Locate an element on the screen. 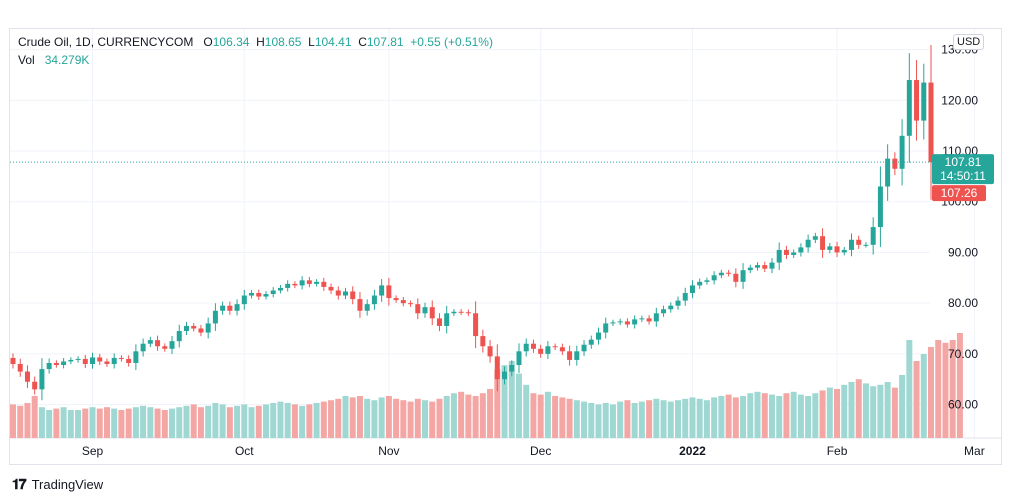 The height and width of the screenshot is (501, 1012). currency-button: USD is located at coordinates (969, 42).